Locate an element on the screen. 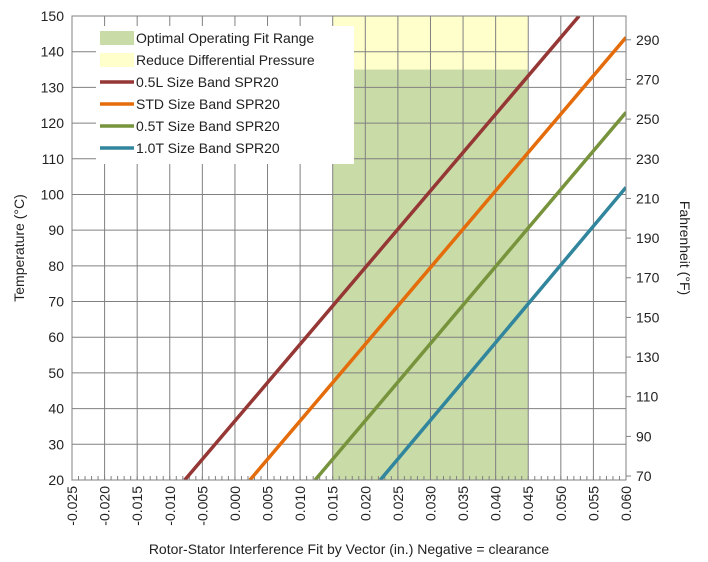  y-tick-labels: 20 30 40 50 60 70 80 90 100 110 120 130 140 150 is located at coordinates (53, 248).